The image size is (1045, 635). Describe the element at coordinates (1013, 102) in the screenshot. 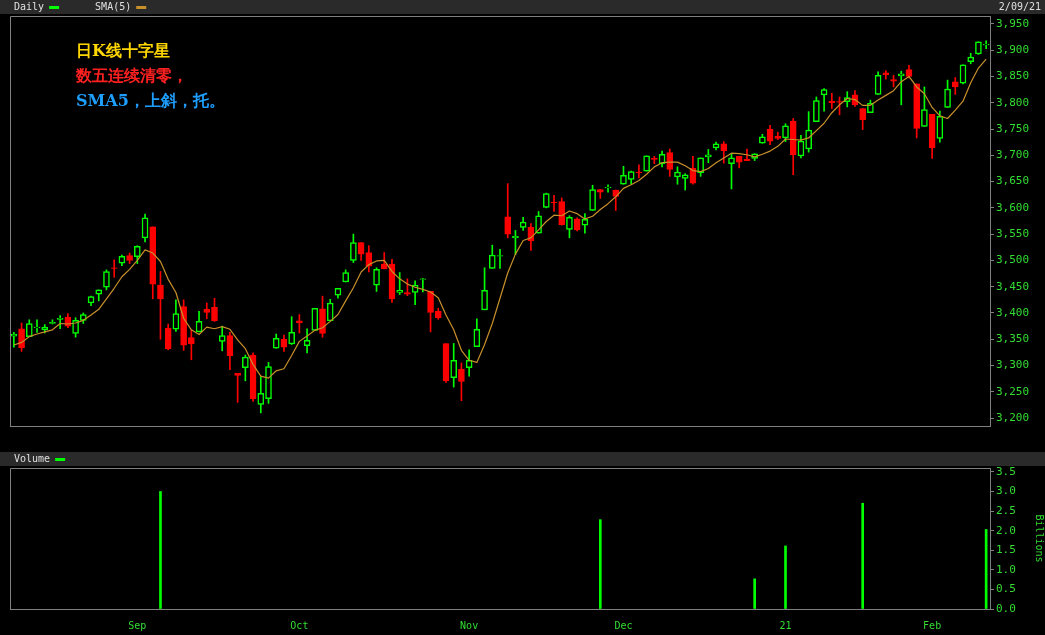

I see `y-tick-label: 3,800` at that location.